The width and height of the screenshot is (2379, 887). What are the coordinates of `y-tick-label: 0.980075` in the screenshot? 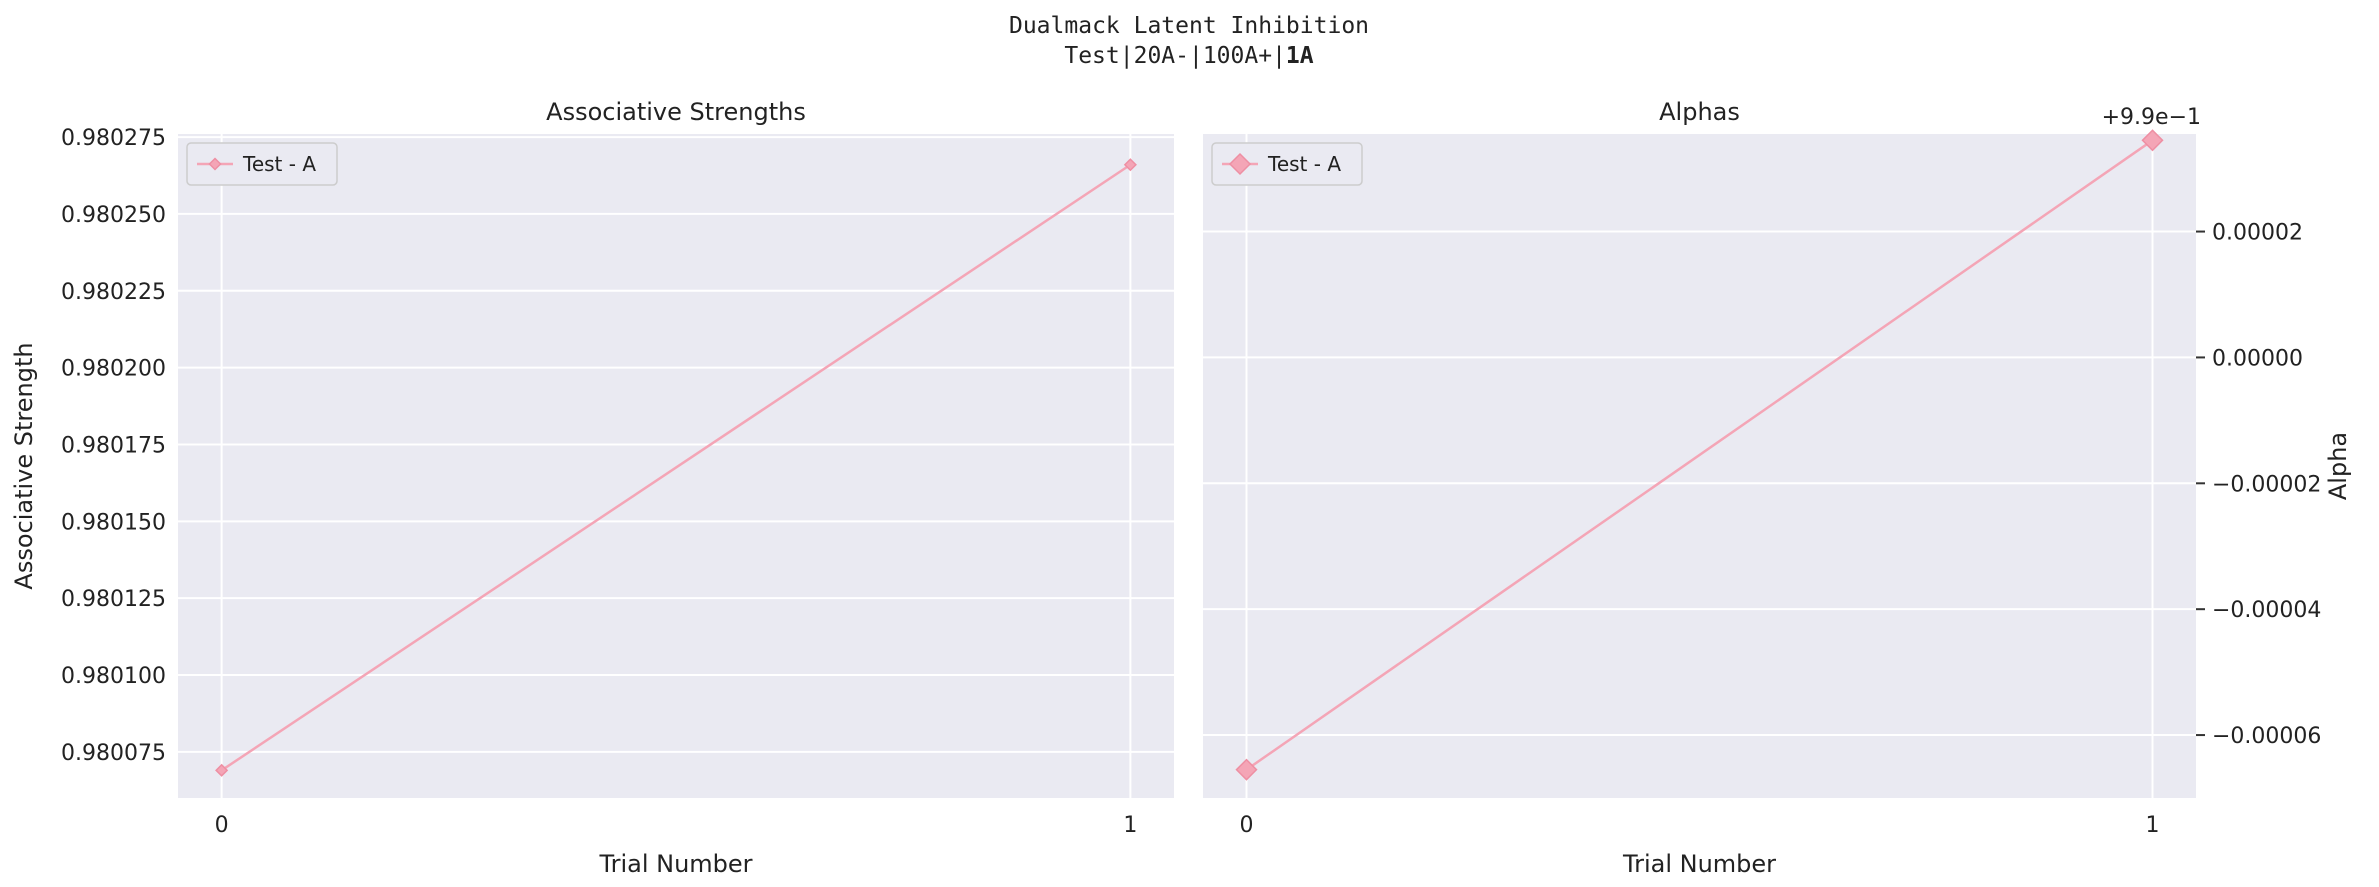 It's located at (113, 753).